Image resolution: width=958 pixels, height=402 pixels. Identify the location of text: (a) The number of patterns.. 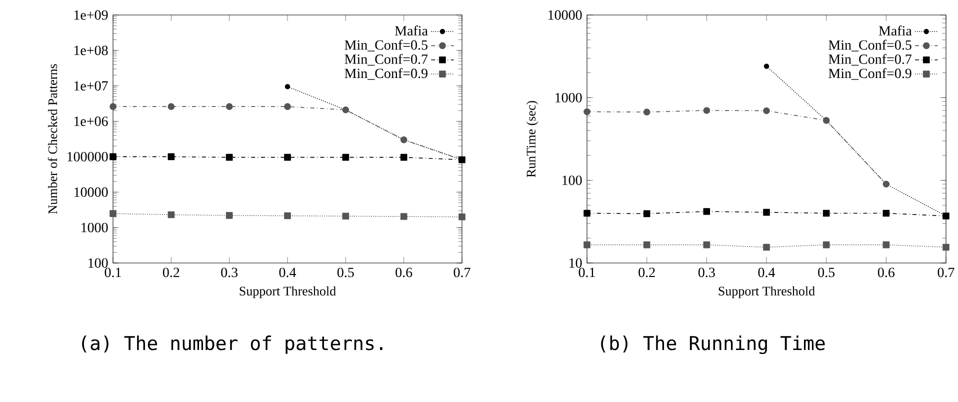
(232, 345).